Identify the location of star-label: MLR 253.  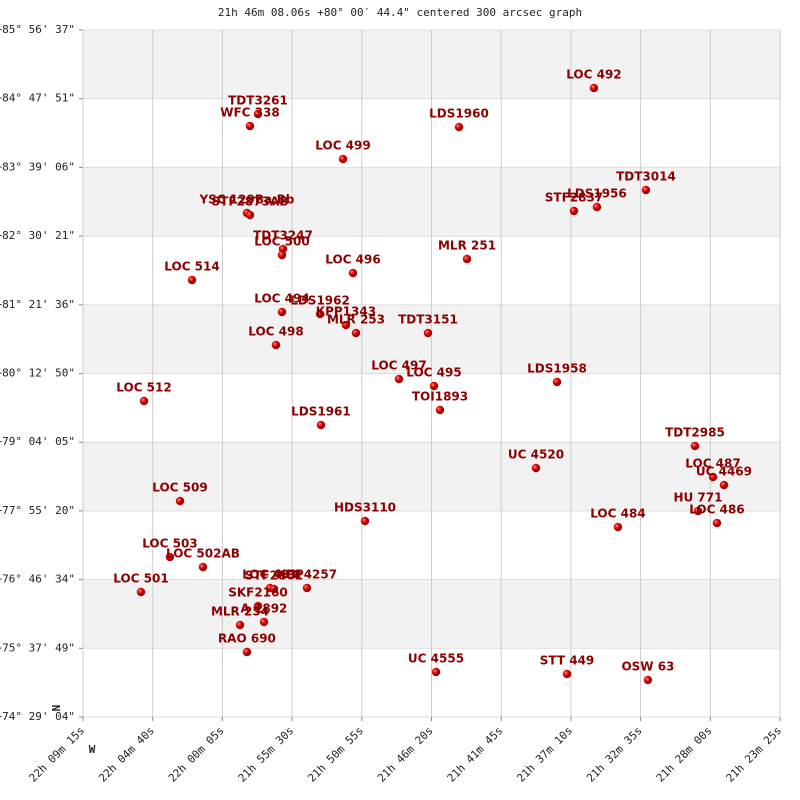
(356, 319).